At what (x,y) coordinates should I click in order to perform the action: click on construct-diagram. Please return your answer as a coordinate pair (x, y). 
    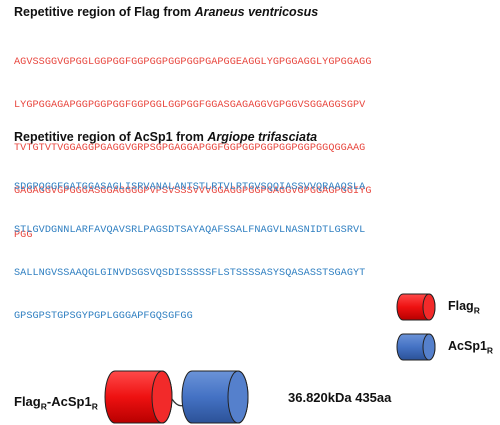
    Looking at the image, I should click on (176, 397).